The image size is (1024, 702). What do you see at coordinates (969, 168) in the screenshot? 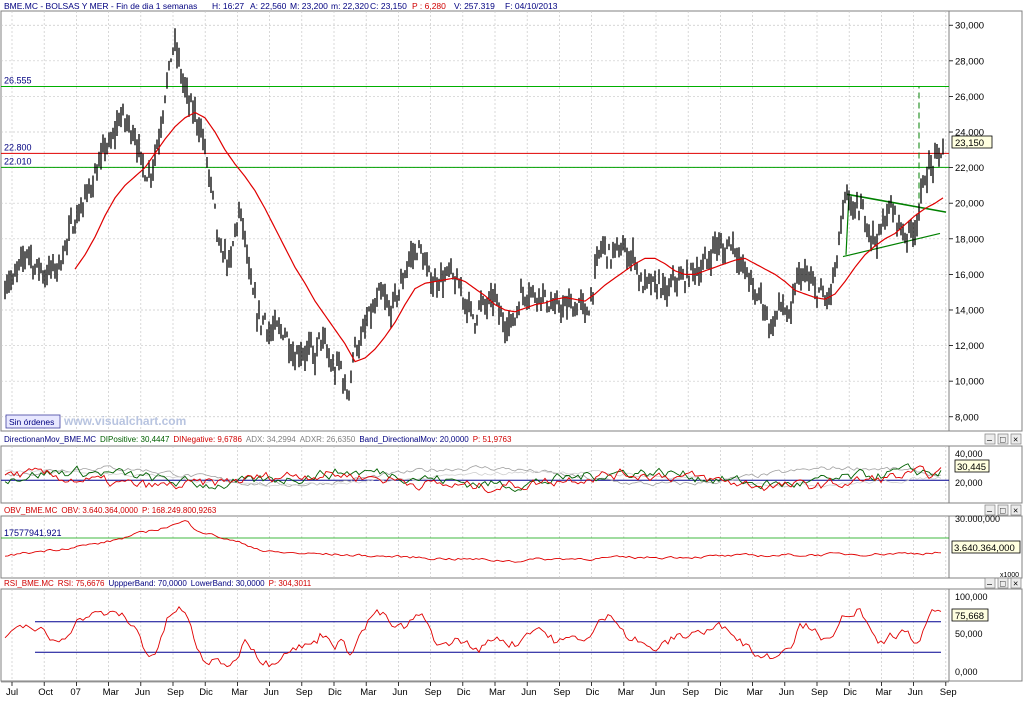
I see `y-tick-label: 22,000` at bounding box center [969, 168].